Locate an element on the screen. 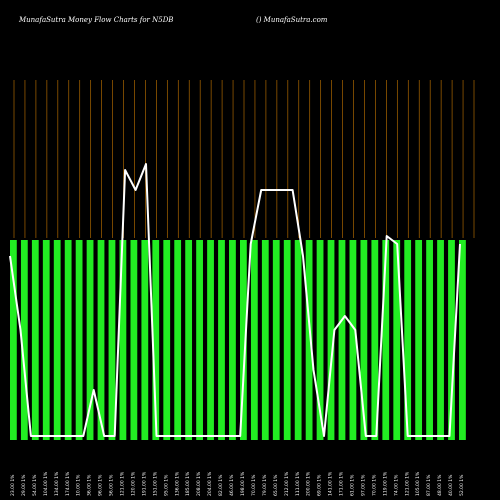 The height and width of the screenshot is (500, 500). x-tick-label: 97.00 1% is located at coordinates (363, 485).